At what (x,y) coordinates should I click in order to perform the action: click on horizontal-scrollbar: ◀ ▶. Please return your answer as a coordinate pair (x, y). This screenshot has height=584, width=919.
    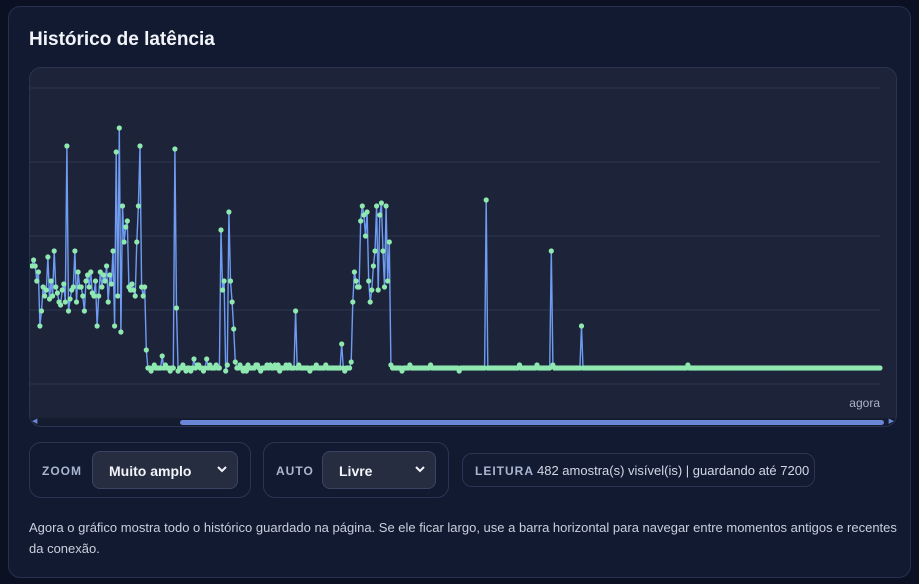
    Looking at the image, I should click on (463, 422).